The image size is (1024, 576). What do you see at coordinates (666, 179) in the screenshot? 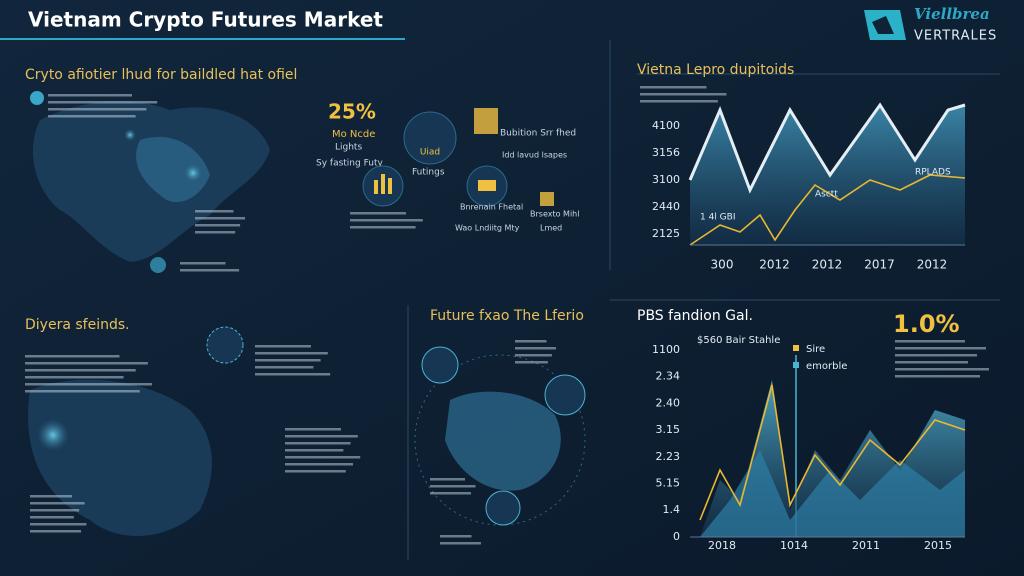
I see `y-tick-label: 3100` at bounding box center [666, 179].